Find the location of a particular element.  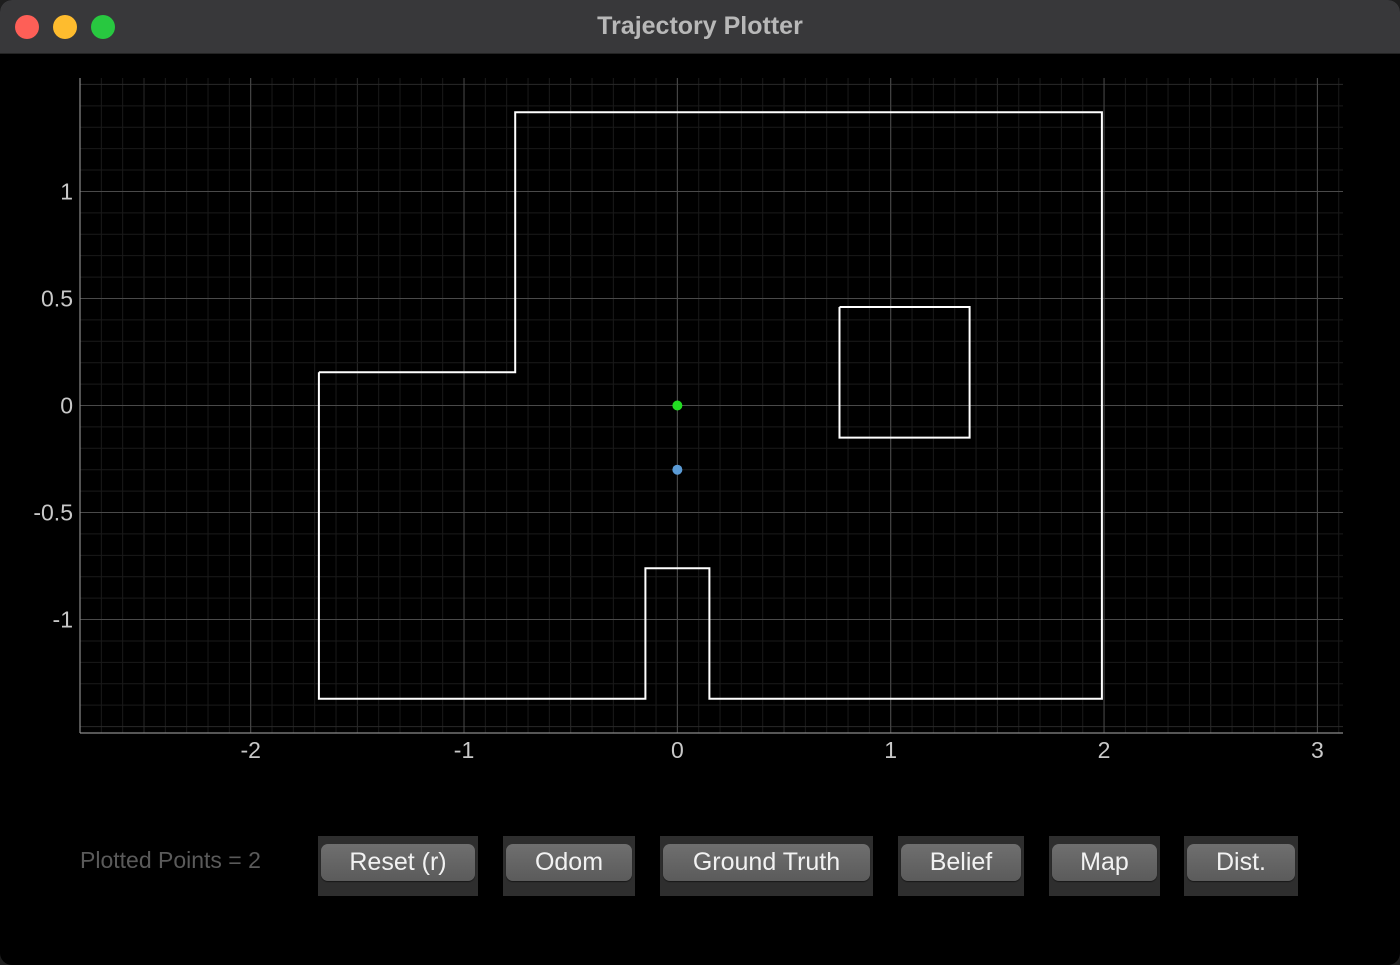

maximize-window-button is located at coordinates (103, 27).